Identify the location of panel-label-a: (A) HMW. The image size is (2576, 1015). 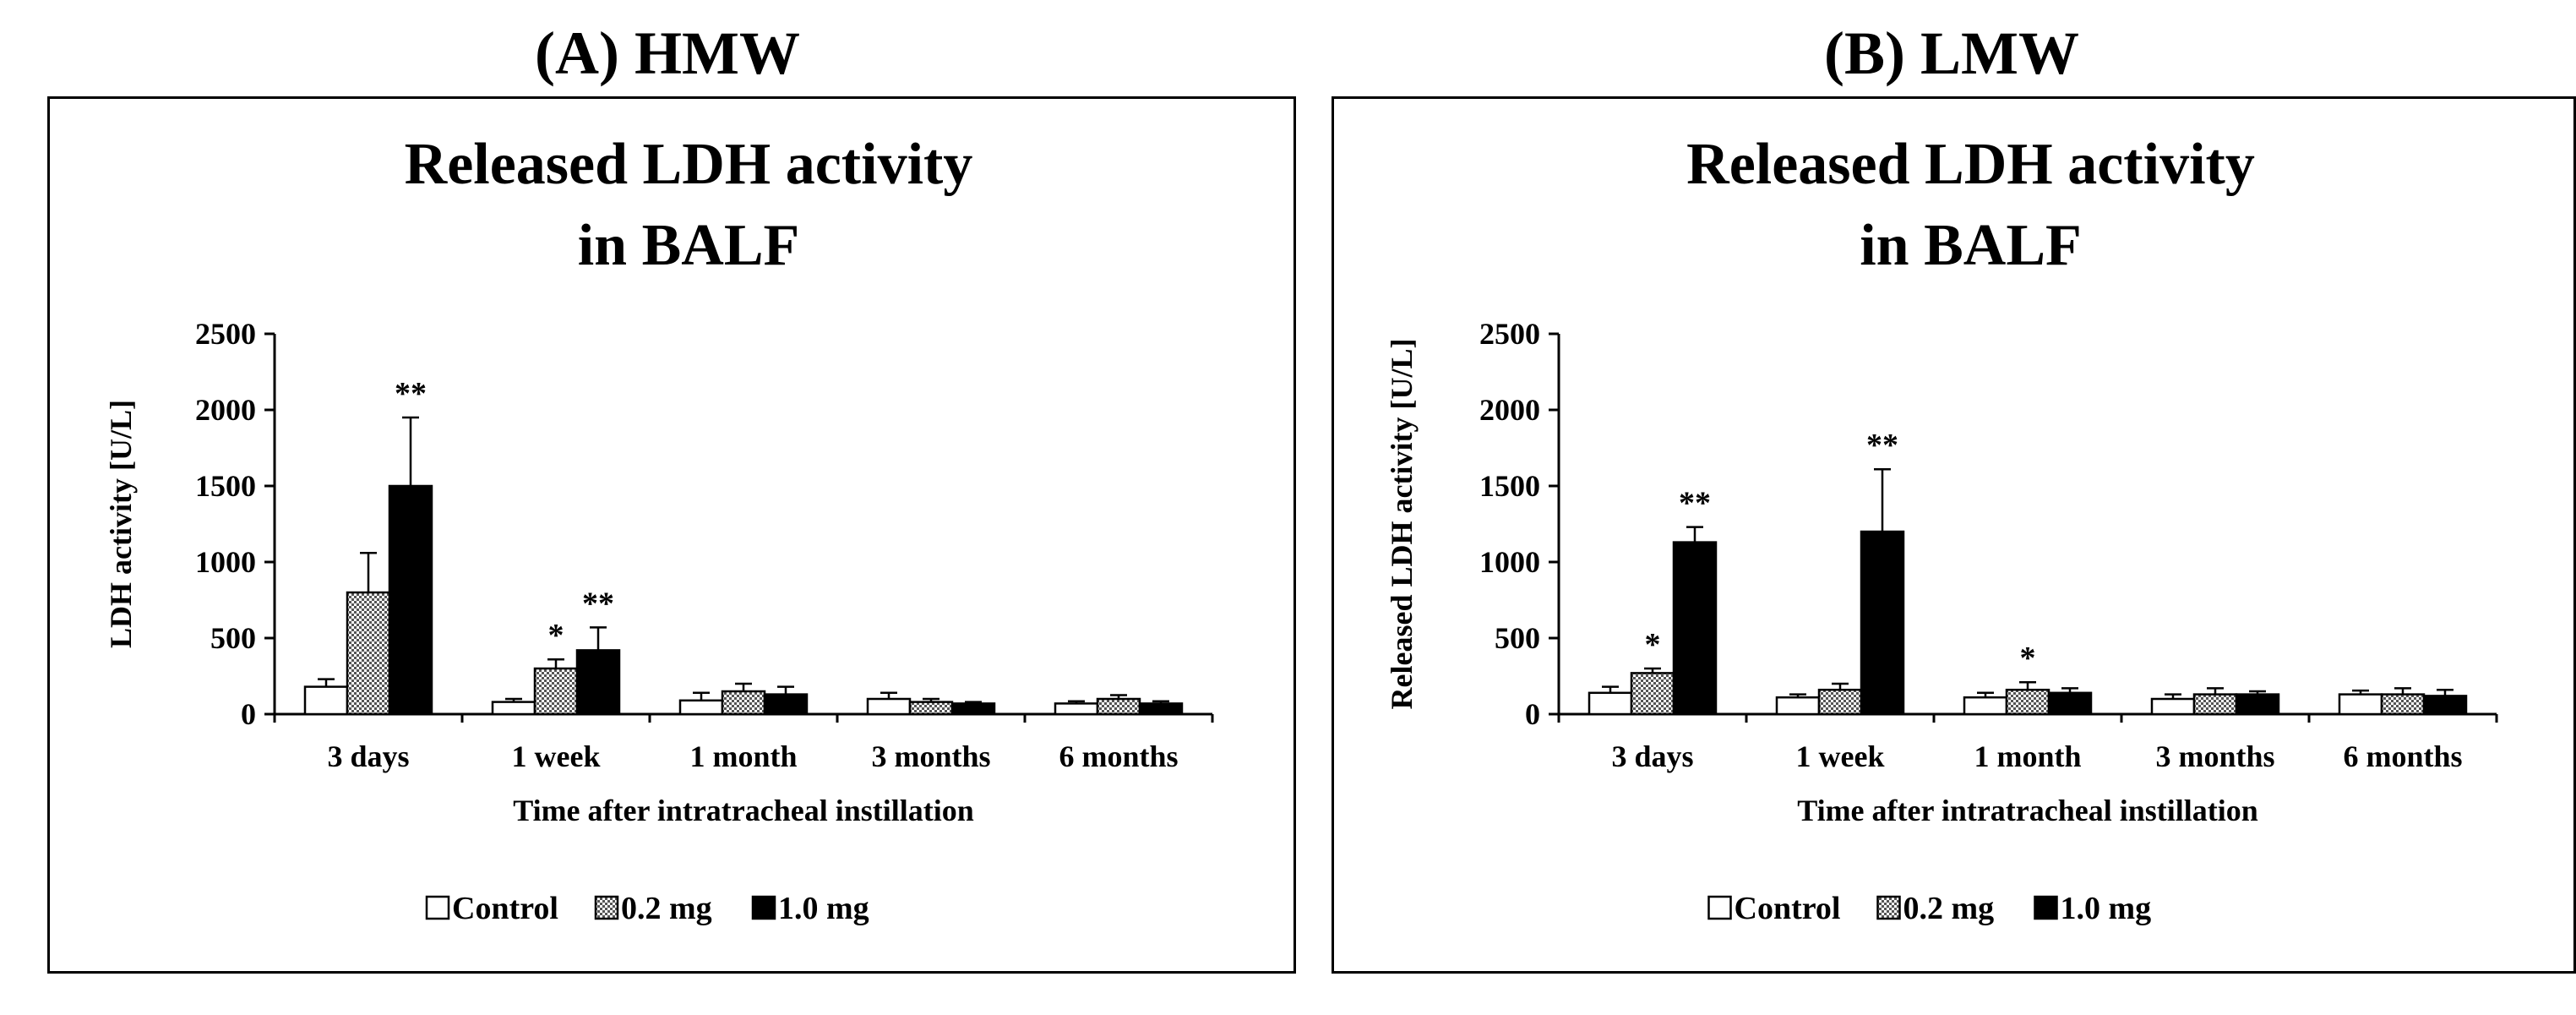
(667, 53).